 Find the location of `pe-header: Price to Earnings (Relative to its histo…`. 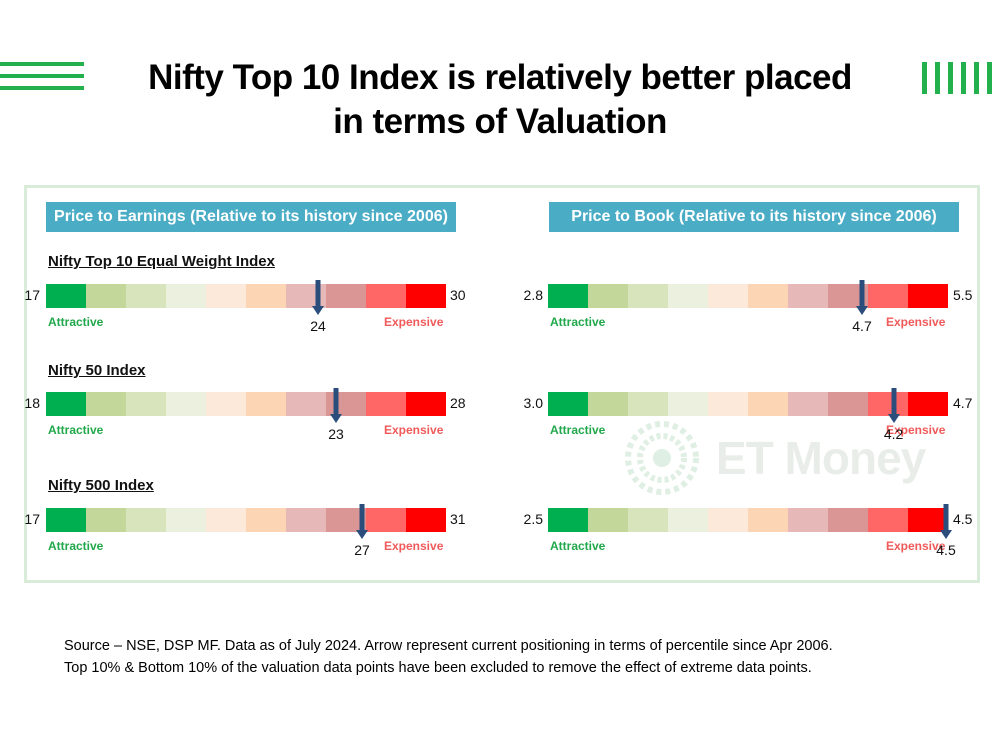

pe-header: Price to Earnings (Relative to its histo… is located at coordinates (251, 217).